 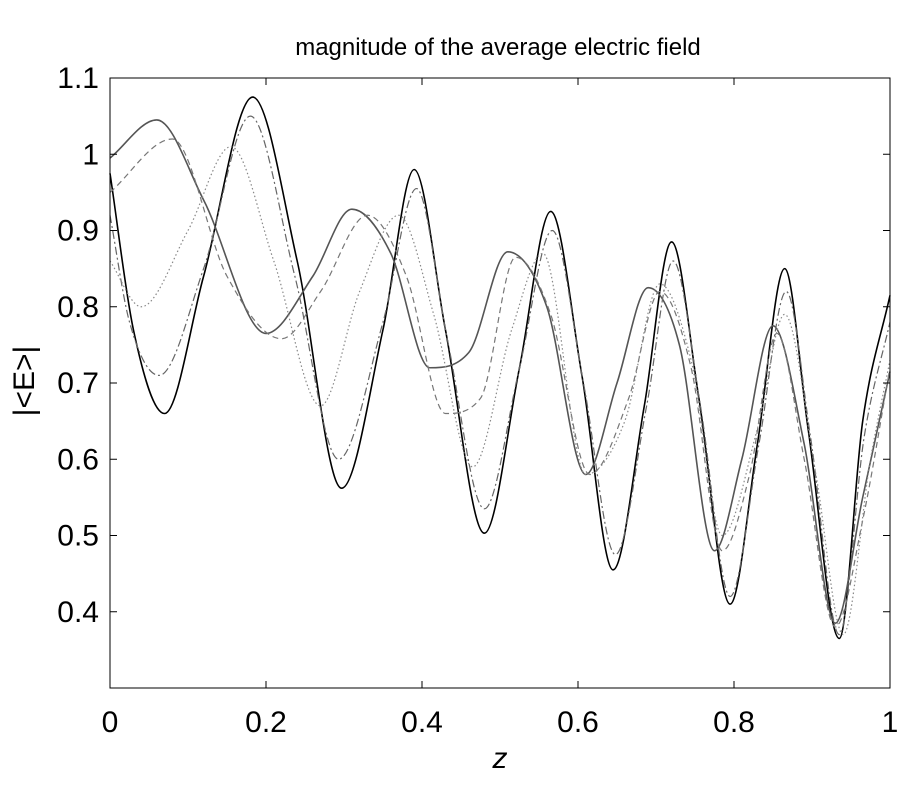 I want to click on y-tick-label: 0.8, so click(x=78, y=307).